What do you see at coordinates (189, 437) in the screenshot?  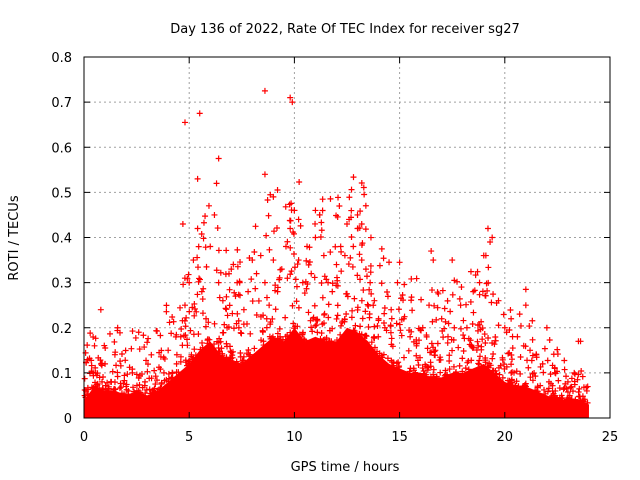 I see `x-tick-label: 5` at bounding box center [189, 437].